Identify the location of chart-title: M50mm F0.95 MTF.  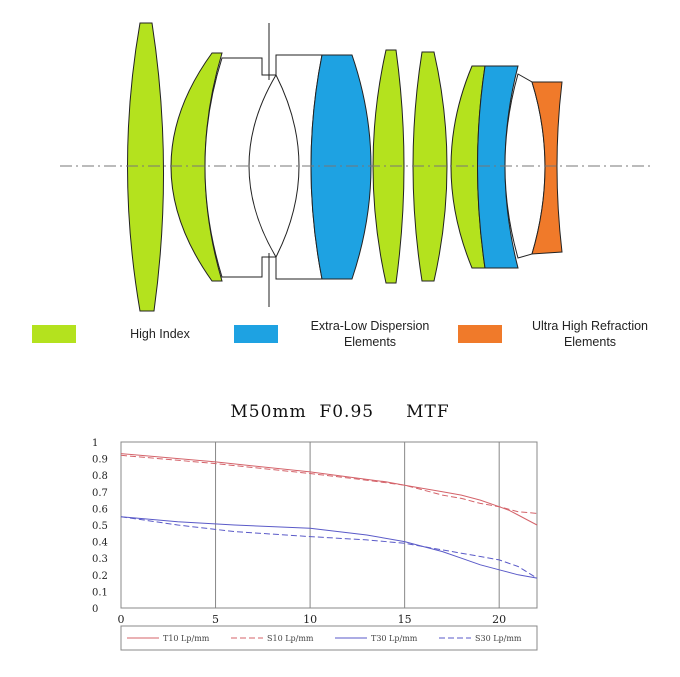
(340, 412).